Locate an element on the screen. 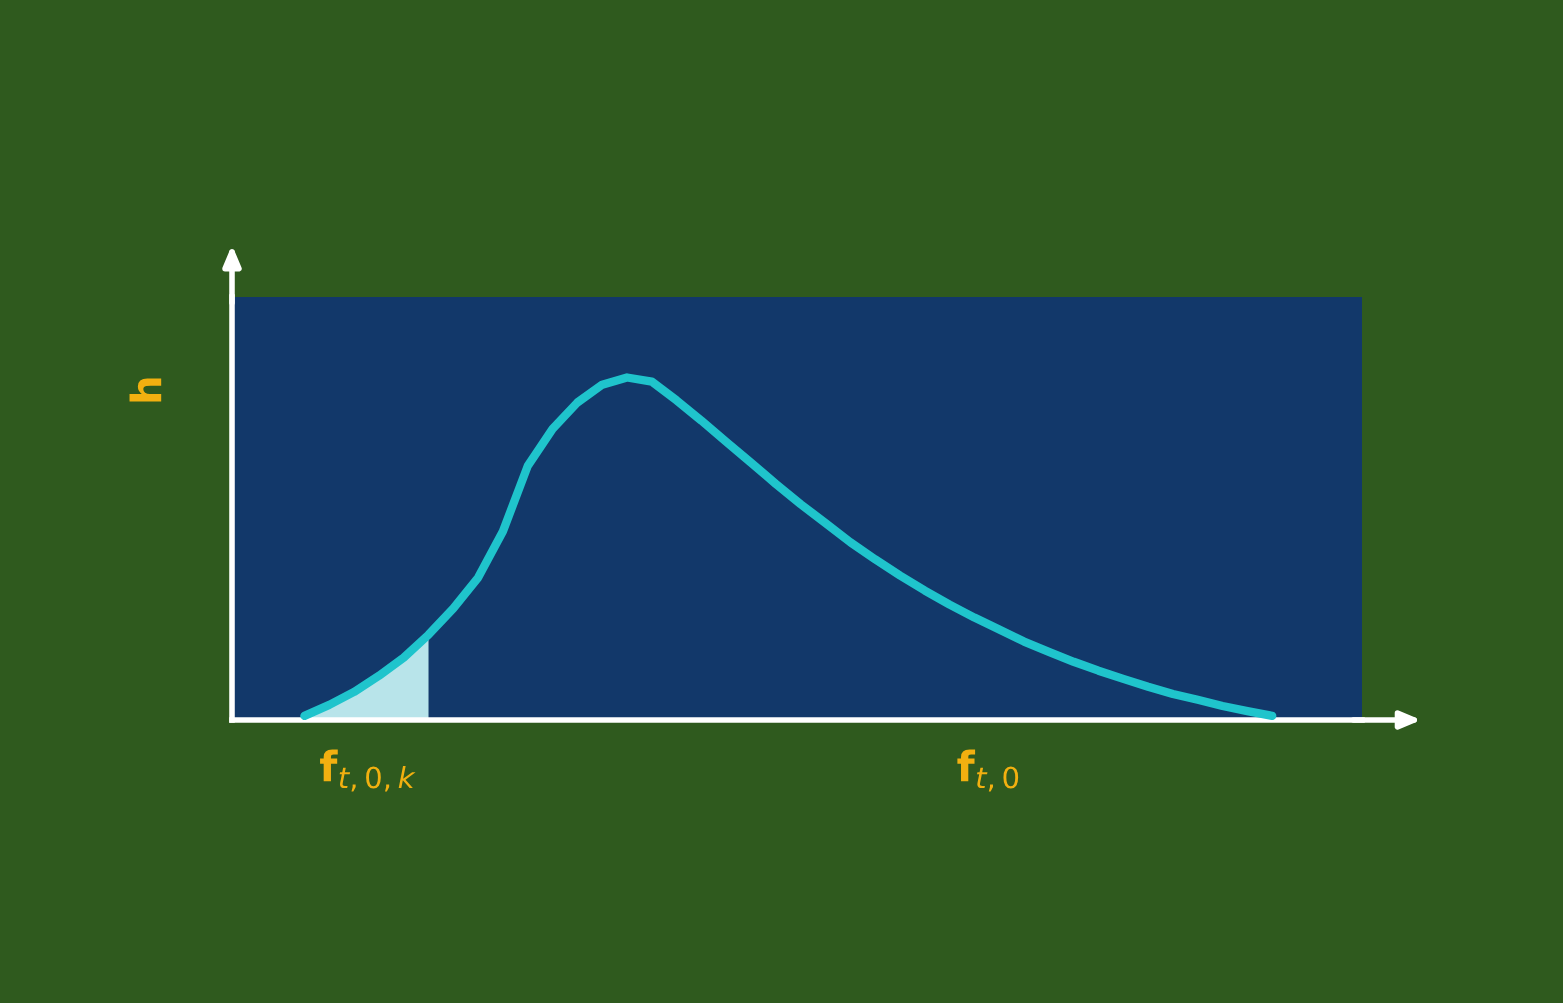  x-axis-title: f$_{t,0}$ is located at coordinates (988, 770).